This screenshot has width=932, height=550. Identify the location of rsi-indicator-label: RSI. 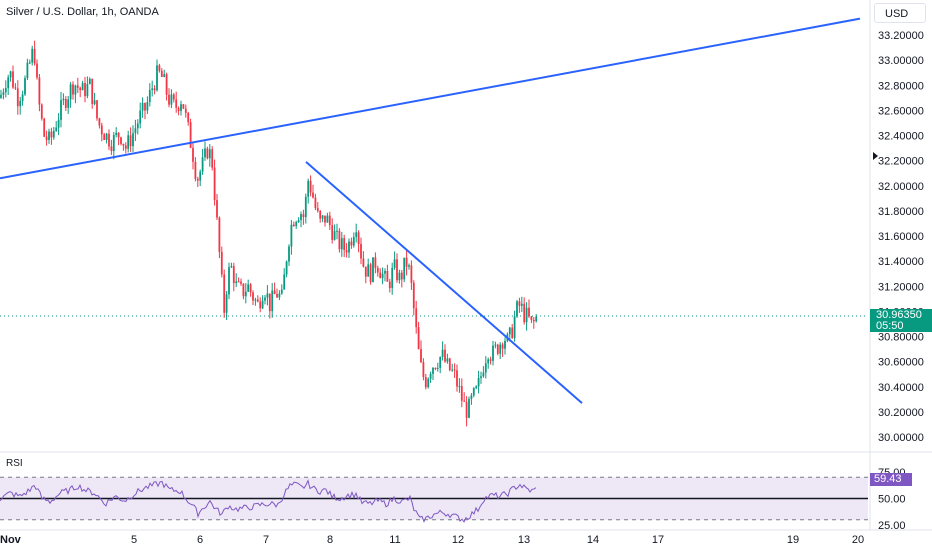
(14, 463).